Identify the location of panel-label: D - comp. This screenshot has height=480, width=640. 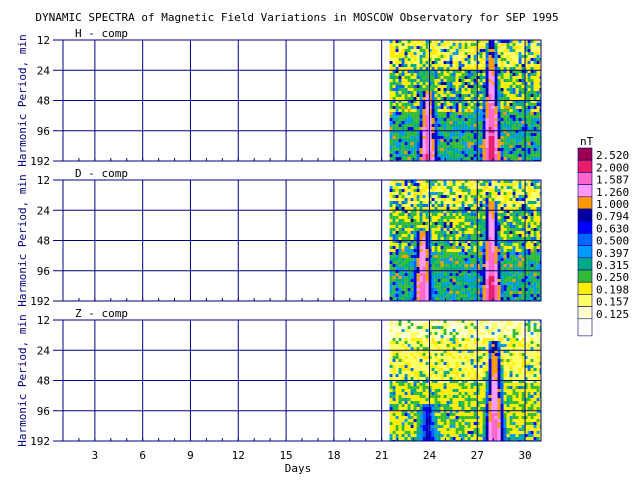
(101, 173).